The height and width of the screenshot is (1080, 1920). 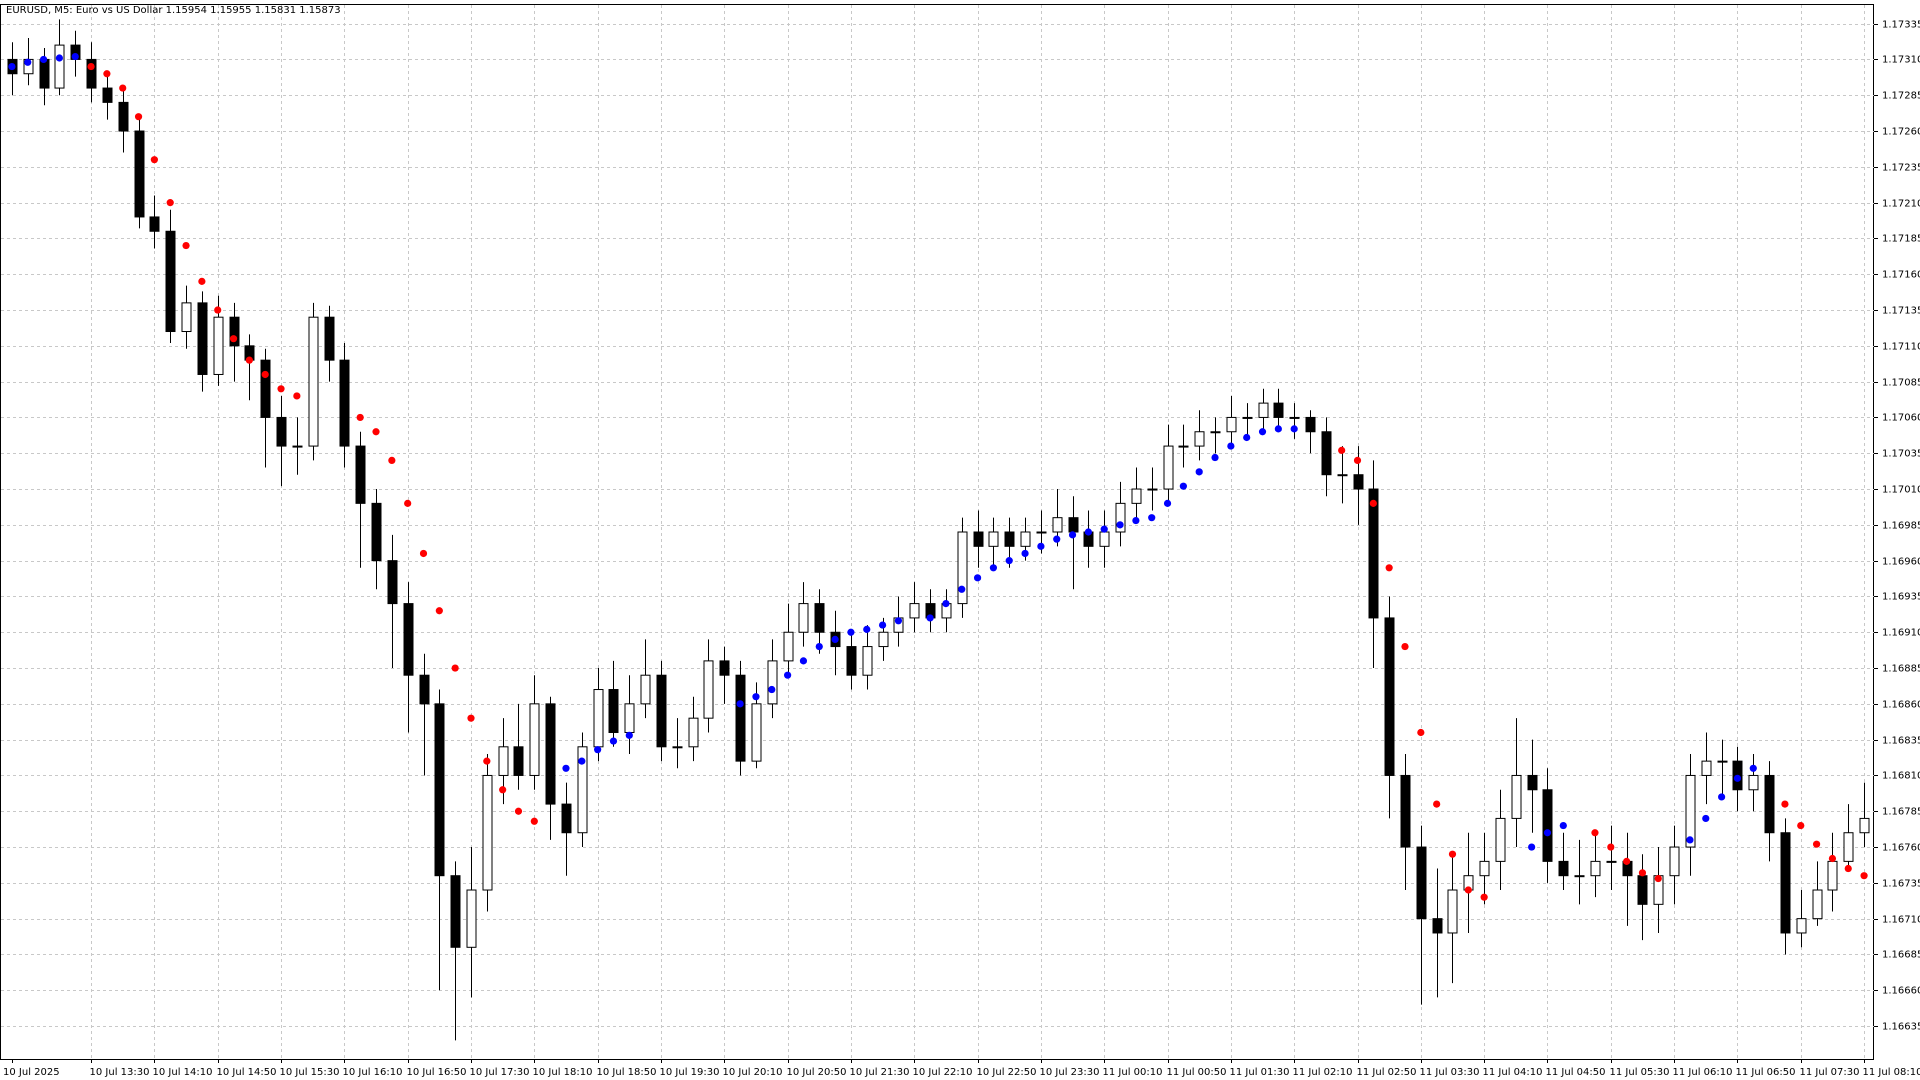 I want to click on y-tick-label: 1.17135, so click(x=1901, y=311).